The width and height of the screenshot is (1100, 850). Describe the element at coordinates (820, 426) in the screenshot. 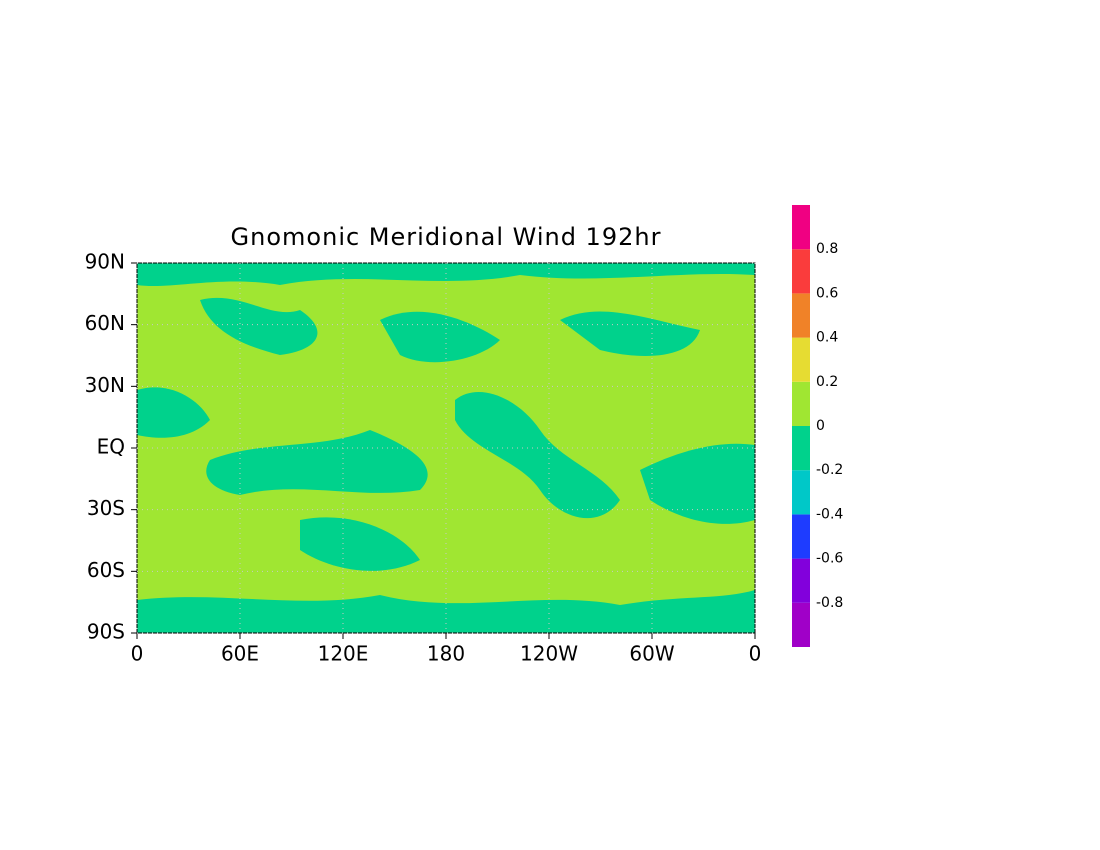

I see `colorbar-label: 0` at that location.